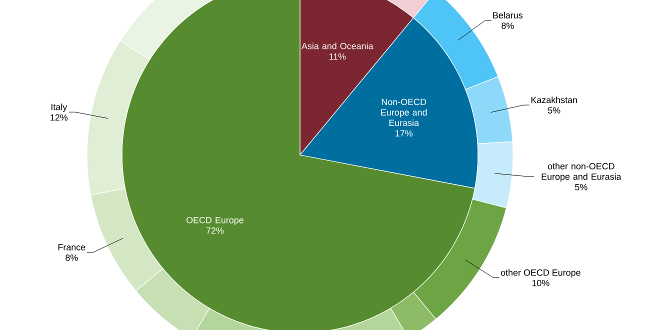 This screenshot has height=330, width=649. I want to click on slice-label: Italy, so click(60, 108).